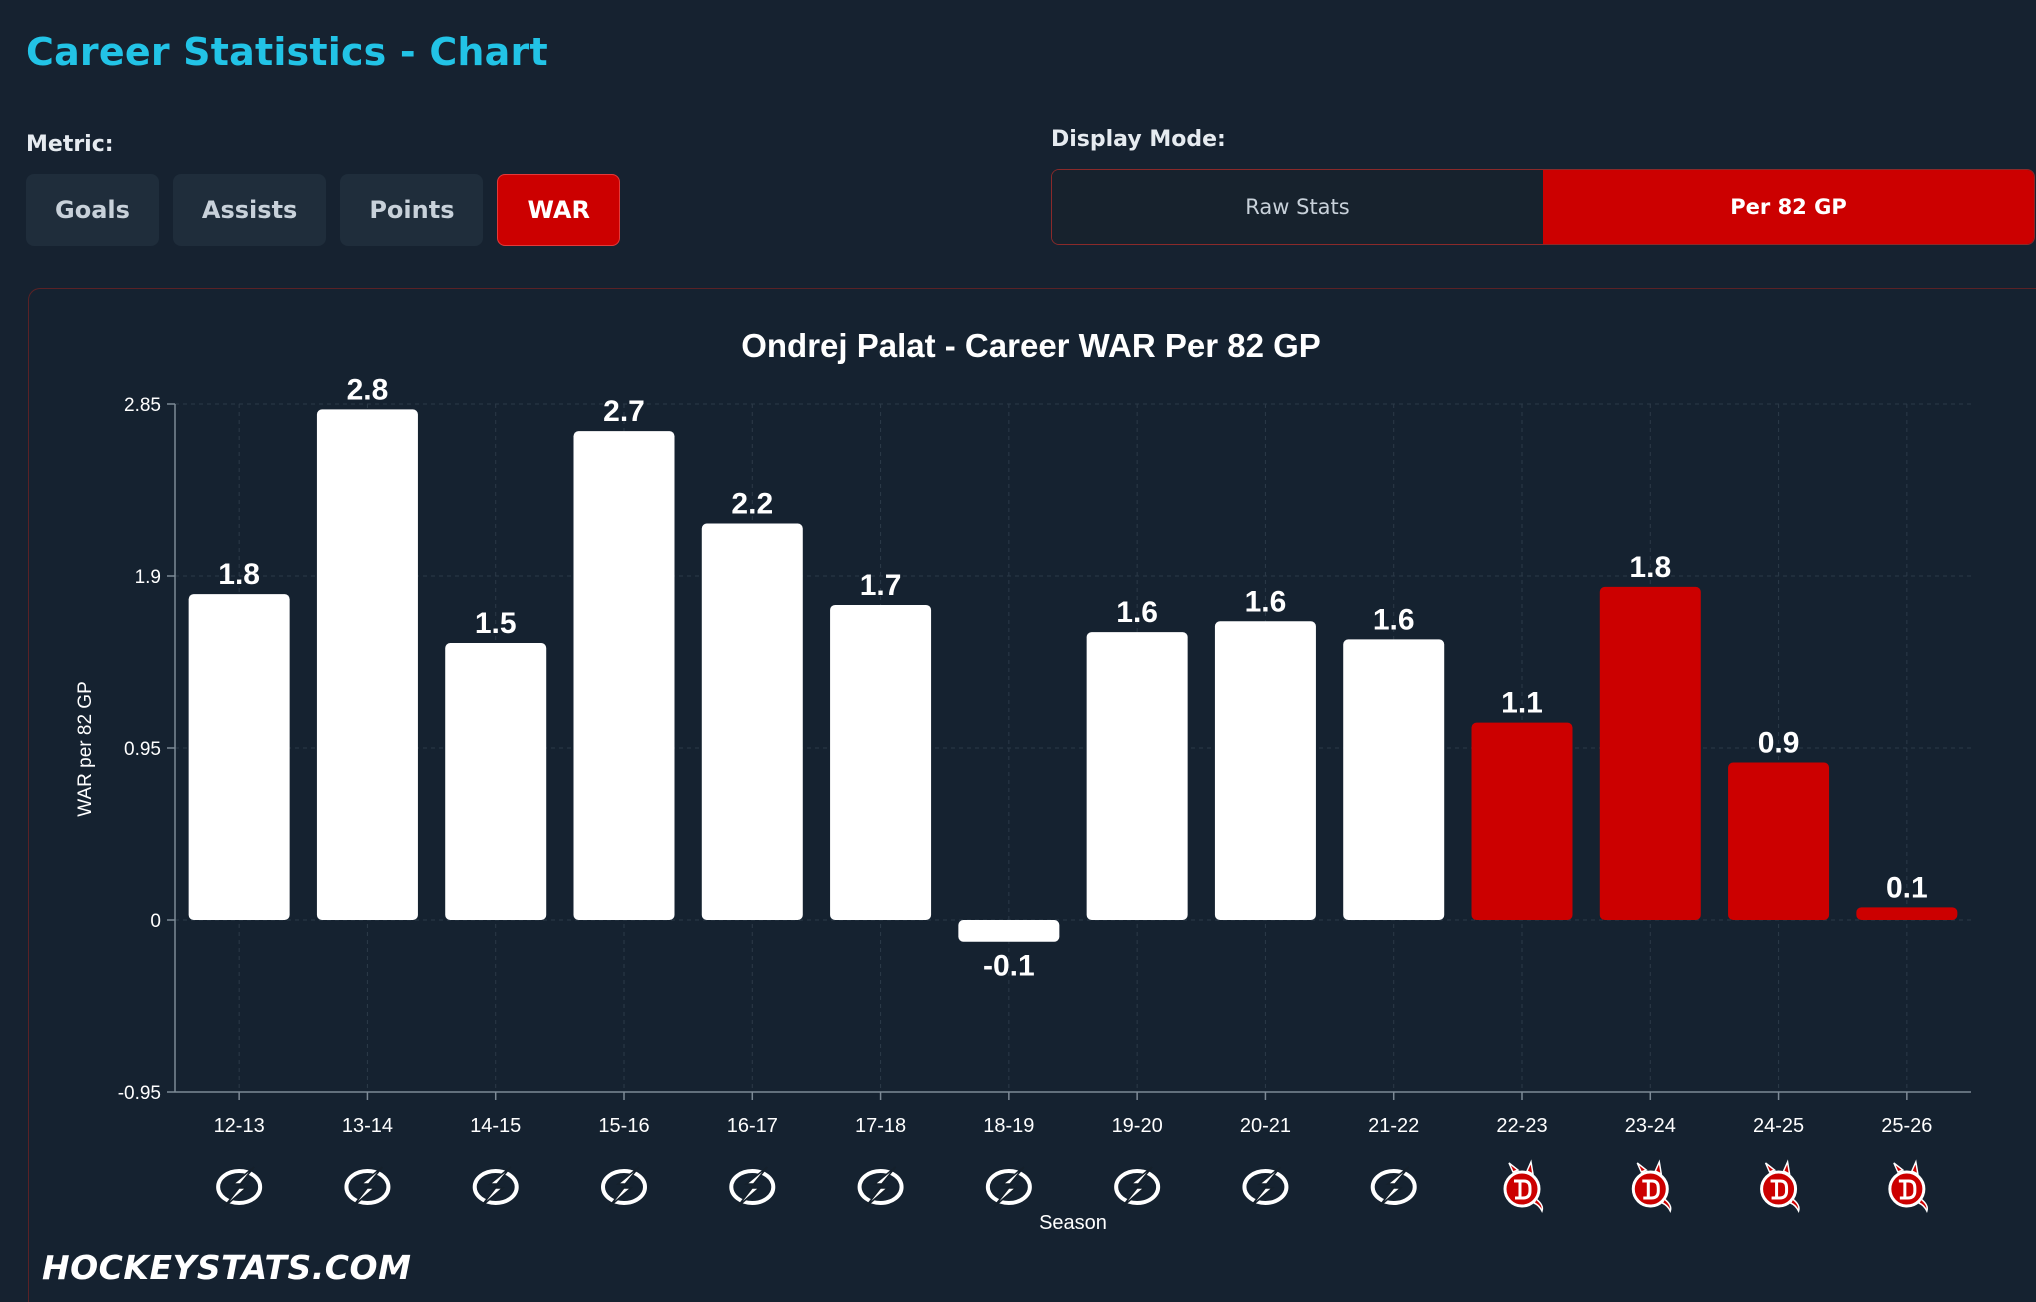 The image size is (2036, 1302). What do you see at coordinates (412, 210) in the screenshot?
I see `metric-points-button: Points` at bounding box center [412, 210].